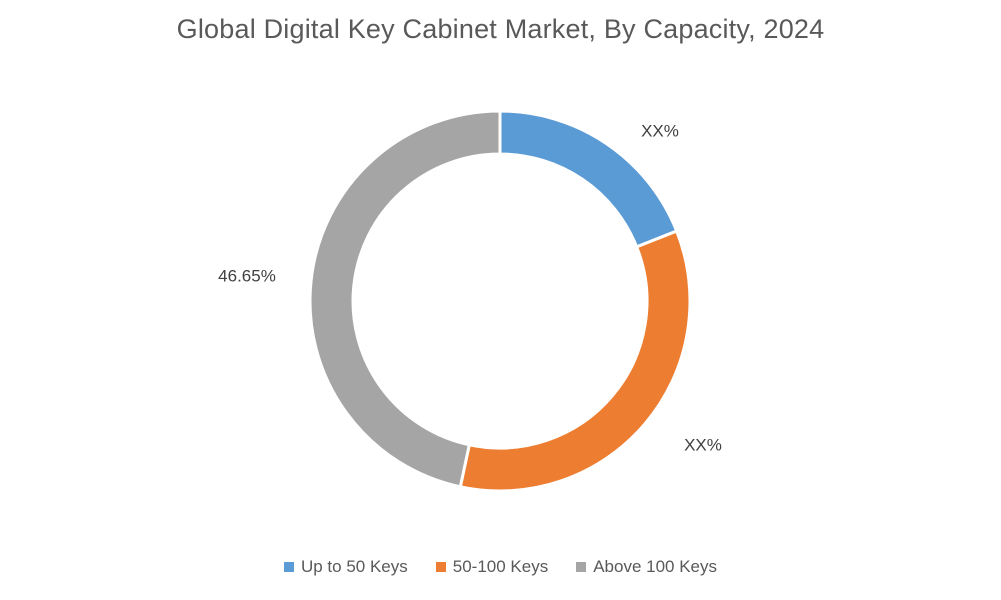  What do you see at coordinates (660, 130) in the screenshot?
I see `data-label-up-to-50: XX%` at bounding box center [660, 130].